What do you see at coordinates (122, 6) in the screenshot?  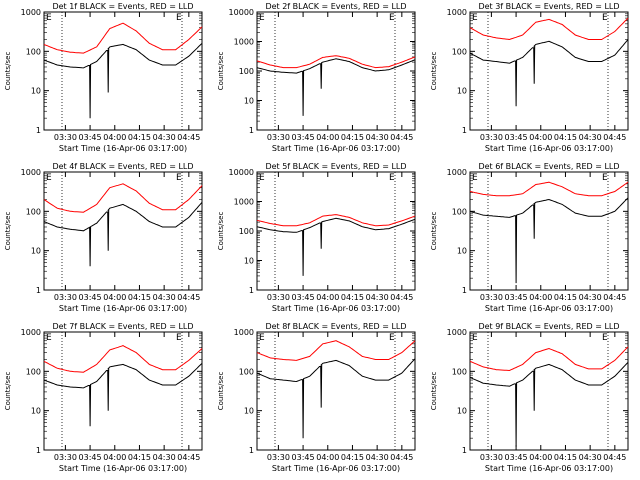 I see `panel-title: Det 1f BLACK = Events, RED = LLD` at bounding box center [122, 6].